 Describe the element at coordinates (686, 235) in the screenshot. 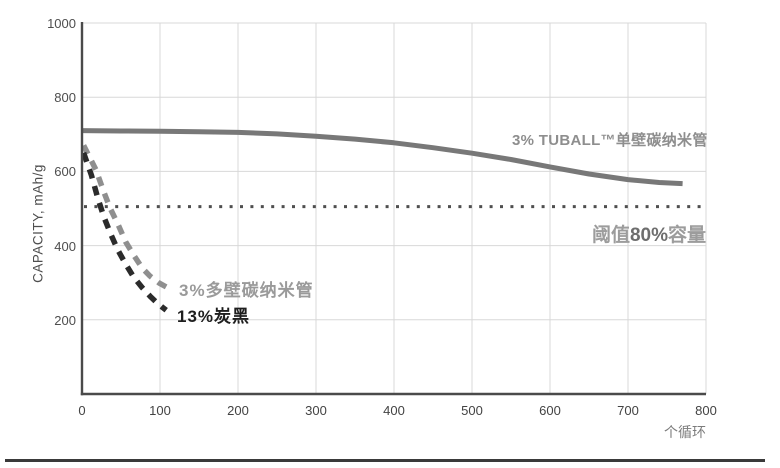

I see `threshold-label-suffix: 容量` at that location.